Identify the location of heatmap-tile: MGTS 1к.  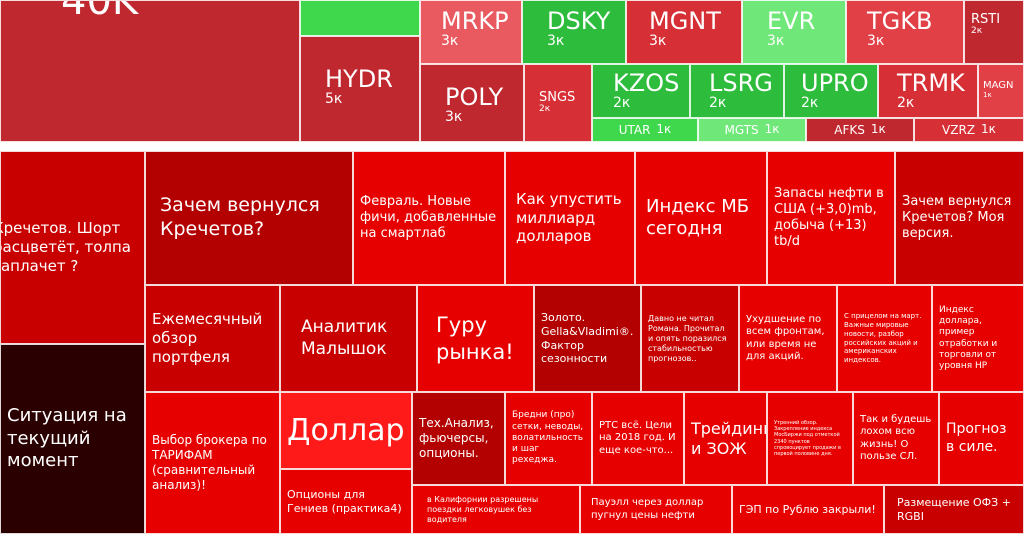
(752, 130).